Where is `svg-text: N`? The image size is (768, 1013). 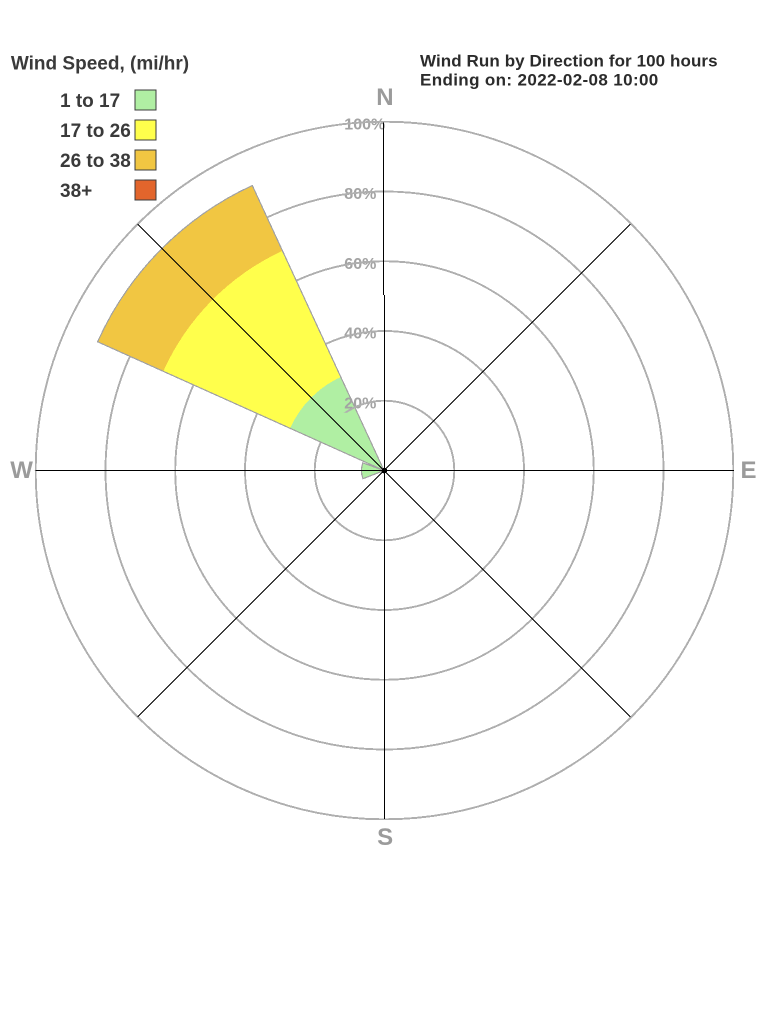
svg-text: N is located at coordinates (384, 97).